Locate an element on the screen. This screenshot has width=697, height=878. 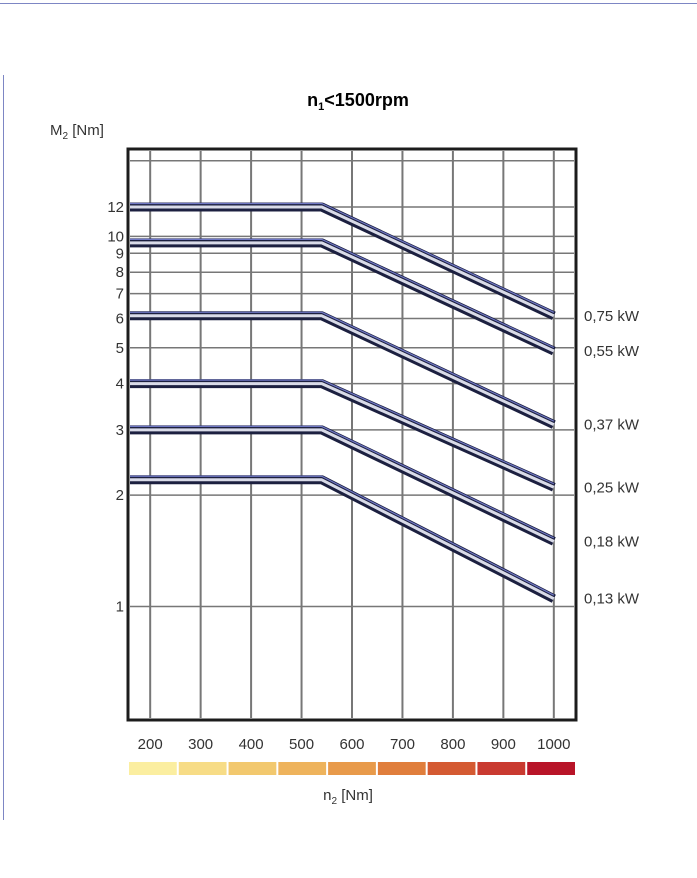
series-label: 0,37 kW is located at coordinates (612, 425).